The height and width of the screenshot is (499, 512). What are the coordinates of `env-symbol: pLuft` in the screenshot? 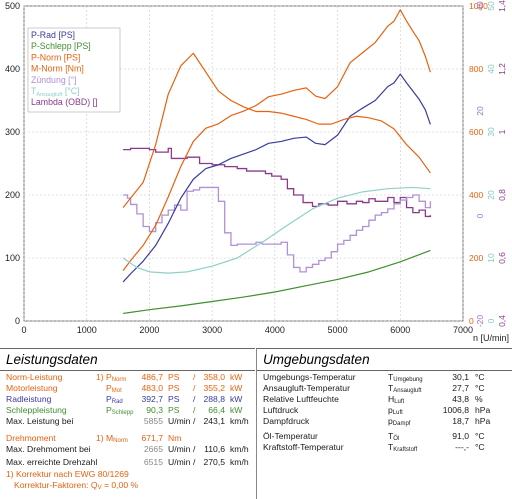 It's located at (395, 410).